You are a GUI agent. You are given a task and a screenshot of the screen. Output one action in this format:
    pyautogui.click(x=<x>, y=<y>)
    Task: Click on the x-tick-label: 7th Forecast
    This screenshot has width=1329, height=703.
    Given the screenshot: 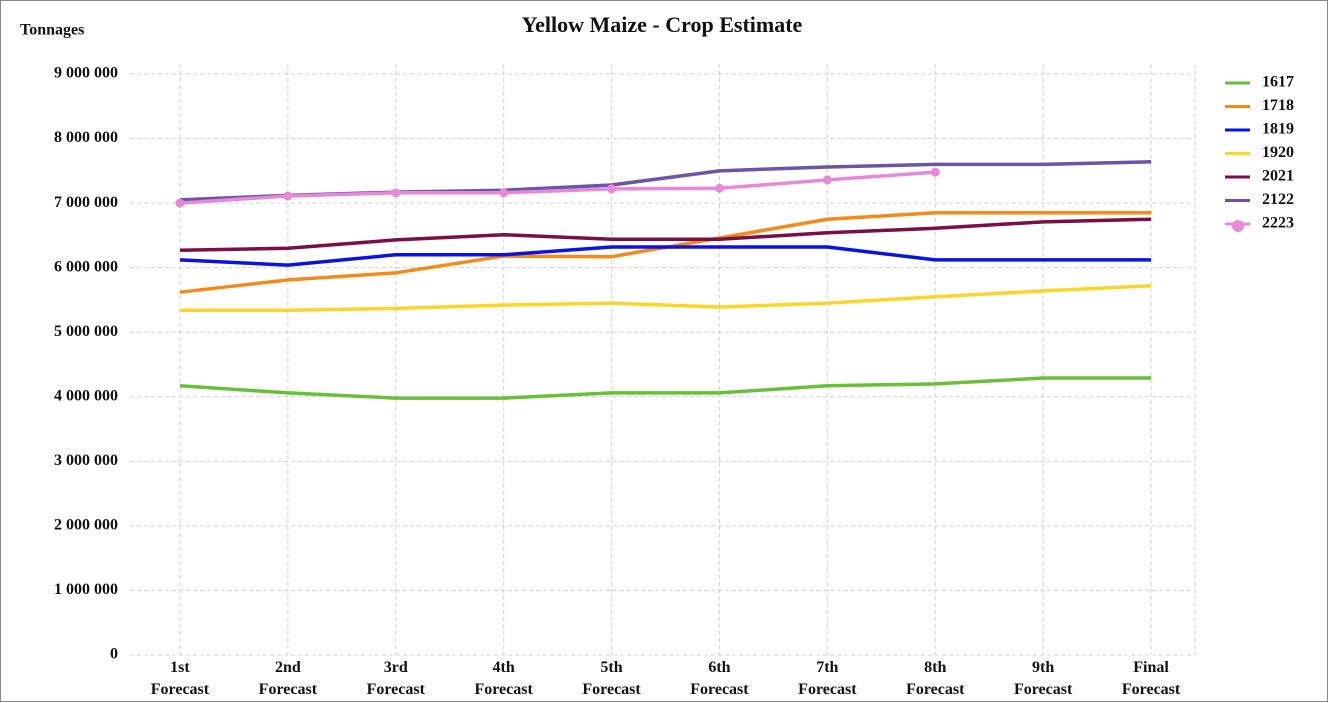 What is the action you would take?
    pyautogui.click(x=827, y=678)
    